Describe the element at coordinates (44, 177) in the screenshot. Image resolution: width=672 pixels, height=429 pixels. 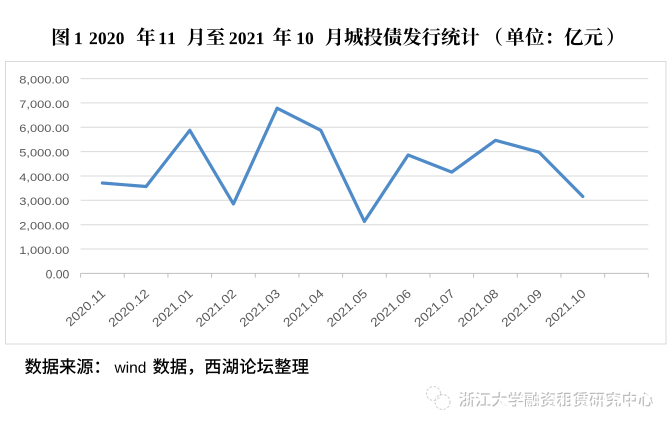
I see `svg-text: 4,000.00` at that location.